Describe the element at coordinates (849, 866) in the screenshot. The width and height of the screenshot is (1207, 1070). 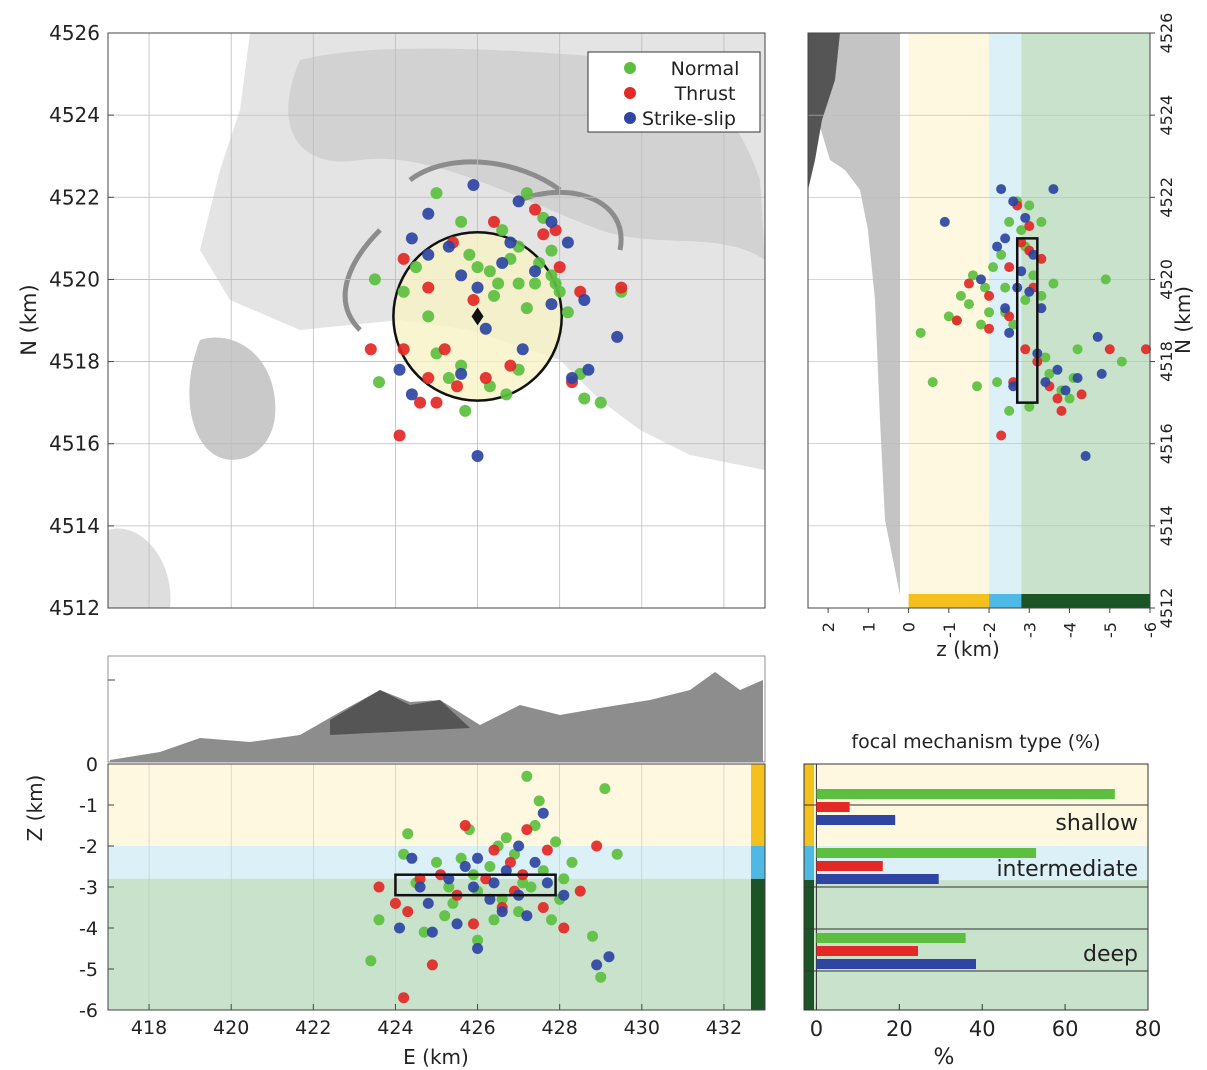
I see `fm-bar-intermediate-thrust` at that location.